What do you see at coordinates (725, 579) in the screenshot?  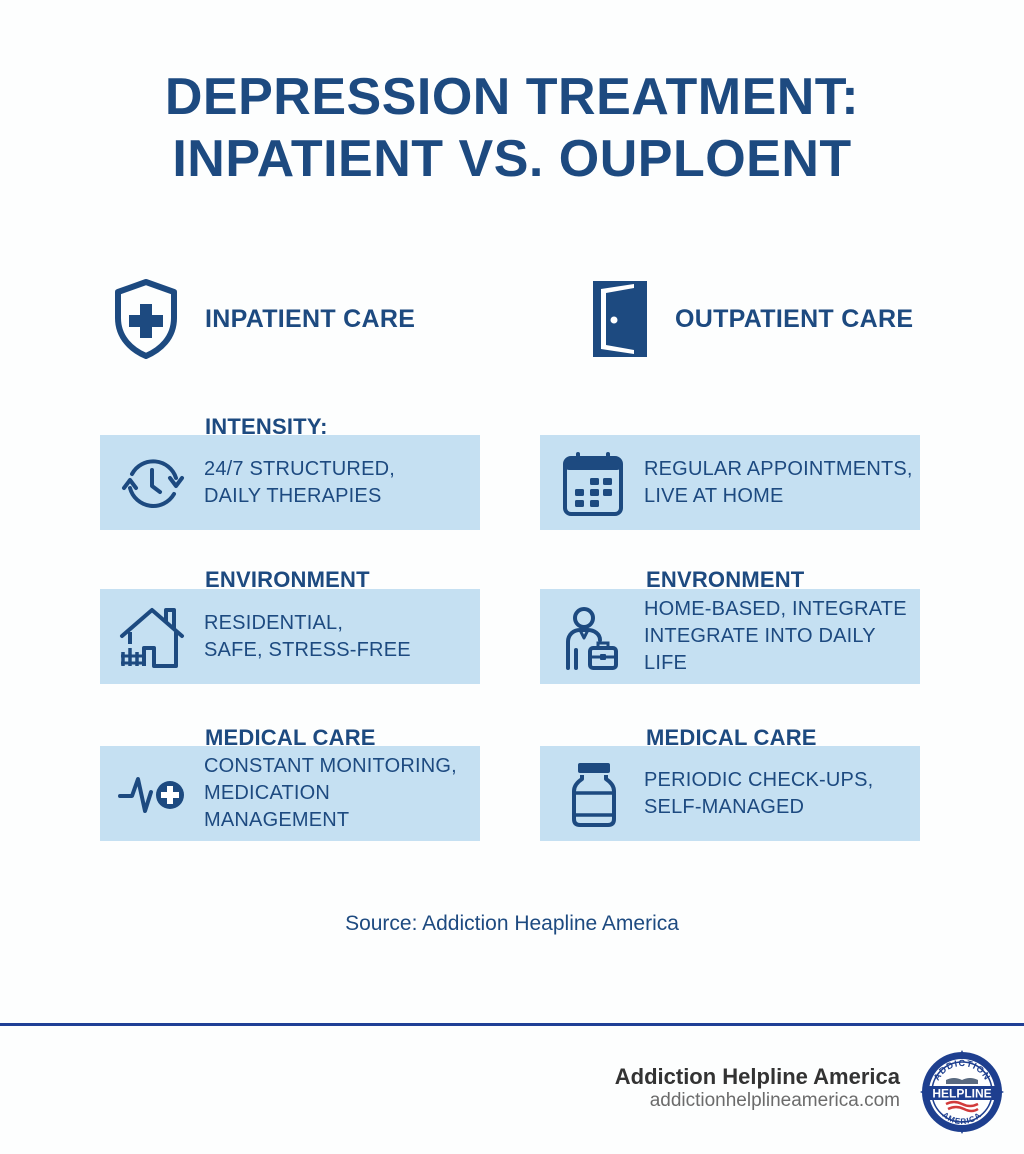 I see `environment-label-right: ENVRONMENT` at bounding box center [725, 579].